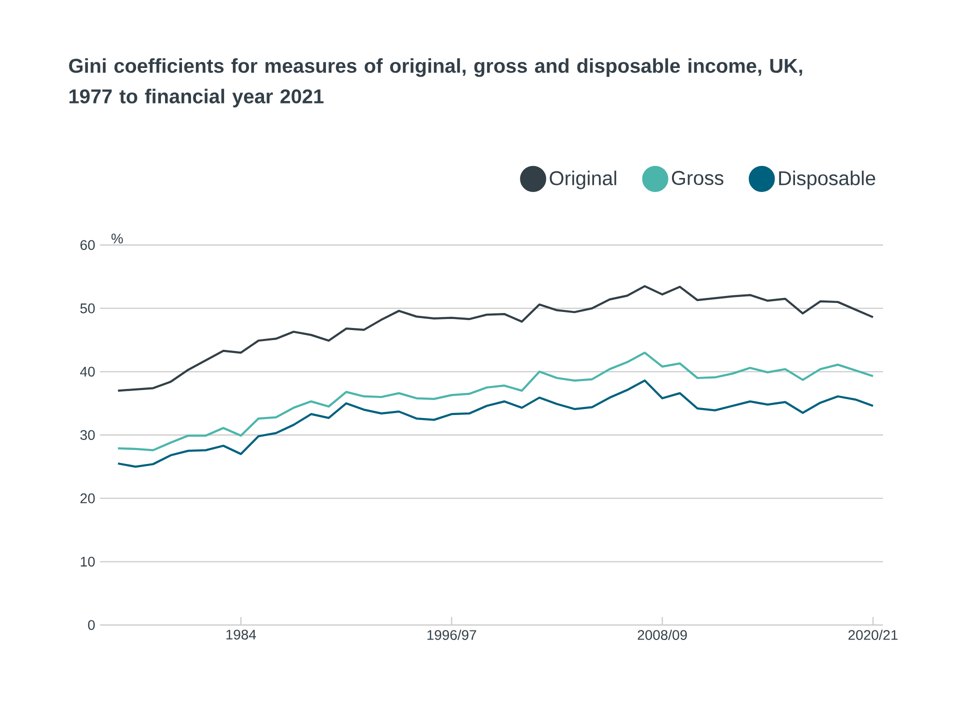  What do you see at coordinates (241, 635) in the screenshot?
I see `x-tick-label: 1984` at bounding box center [241, 635].